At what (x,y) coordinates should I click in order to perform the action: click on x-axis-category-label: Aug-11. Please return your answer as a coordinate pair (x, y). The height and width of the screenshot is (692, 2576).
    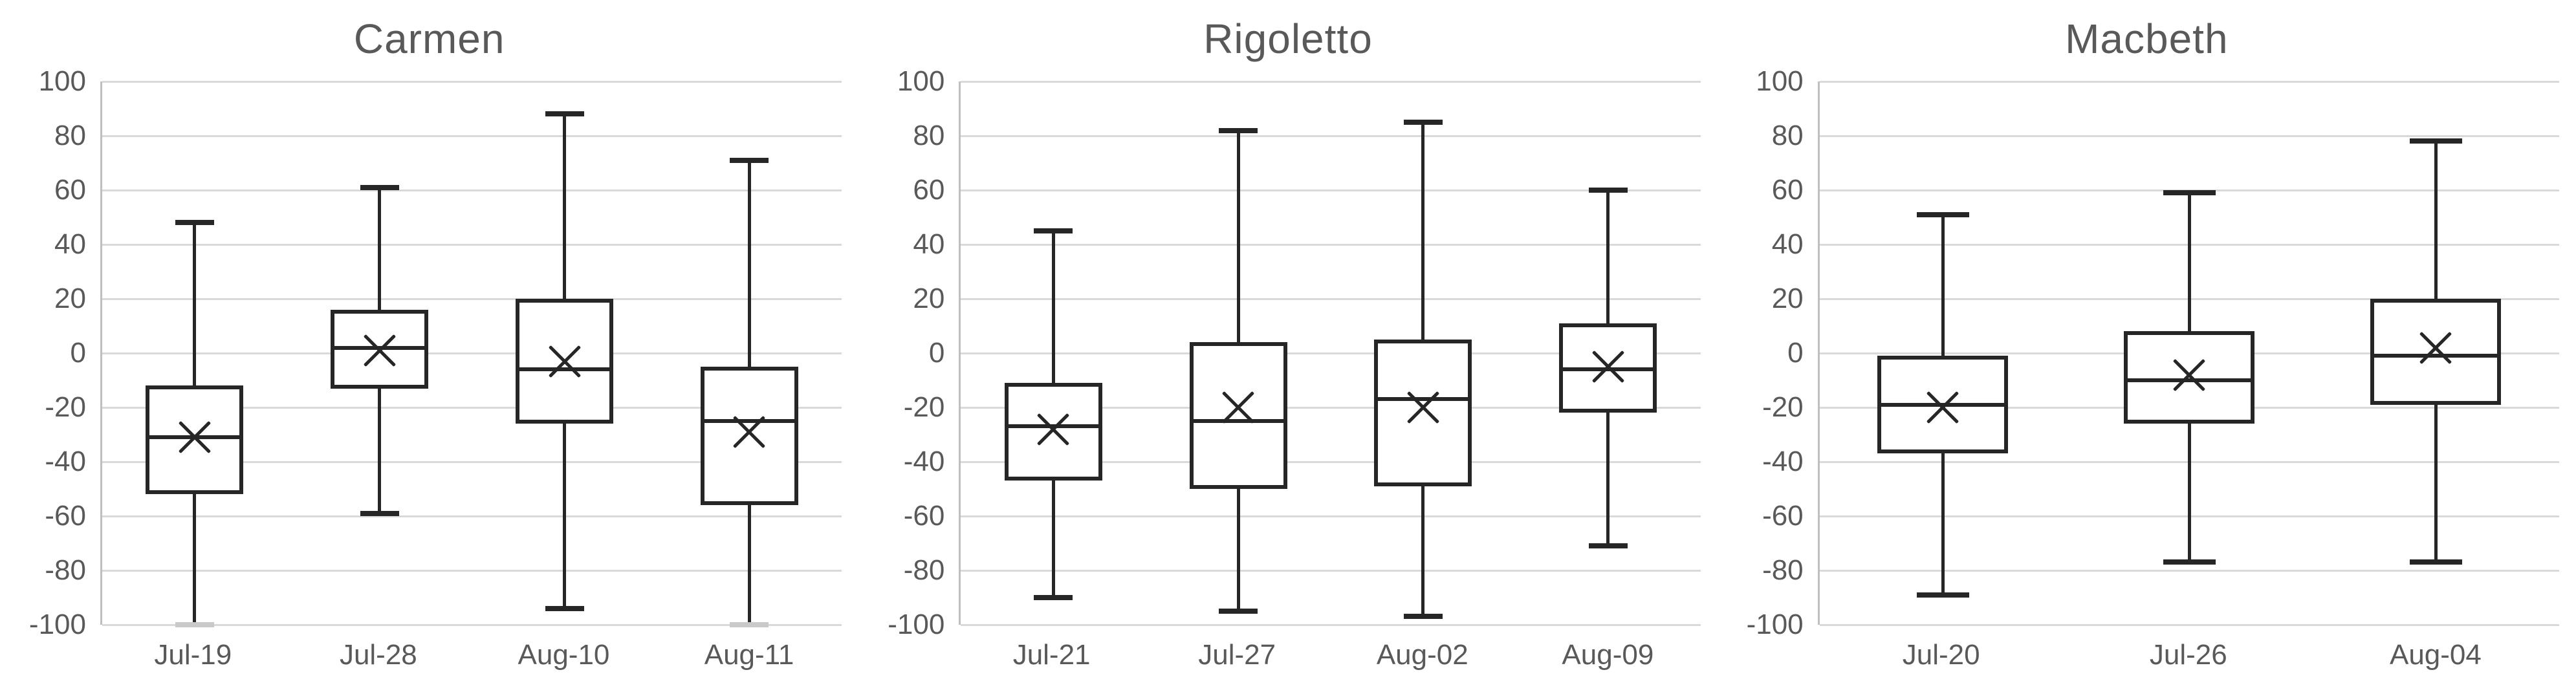
    Looking at the image, I should click on (749, 655).